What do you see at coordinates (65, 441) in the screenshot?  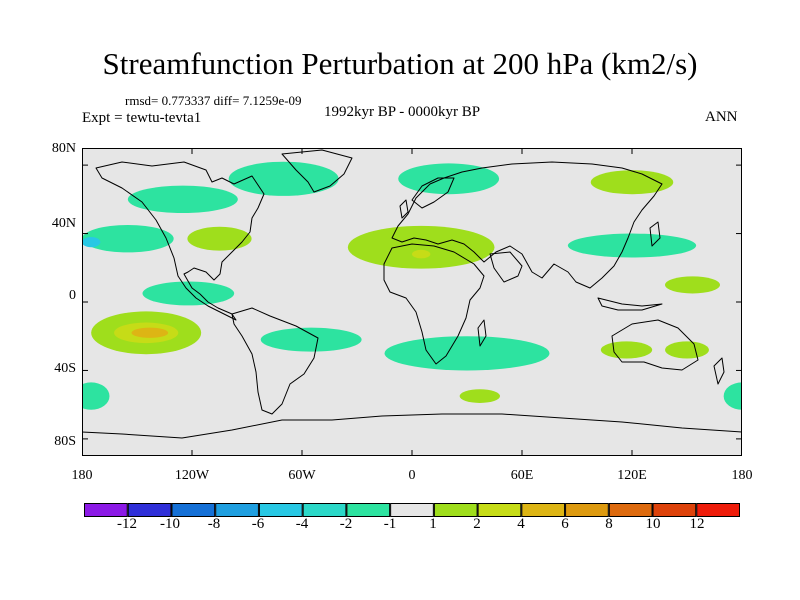 I see `y-tick-label: 80S` at bounding box center [65, 441].